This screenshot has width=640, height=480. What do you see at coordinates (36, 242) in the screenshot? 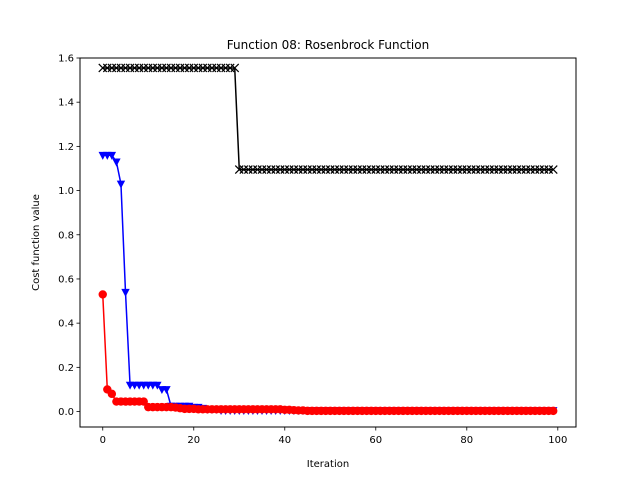
I see `y-axis-label: Cost function value` at bounding box center [36, 242].